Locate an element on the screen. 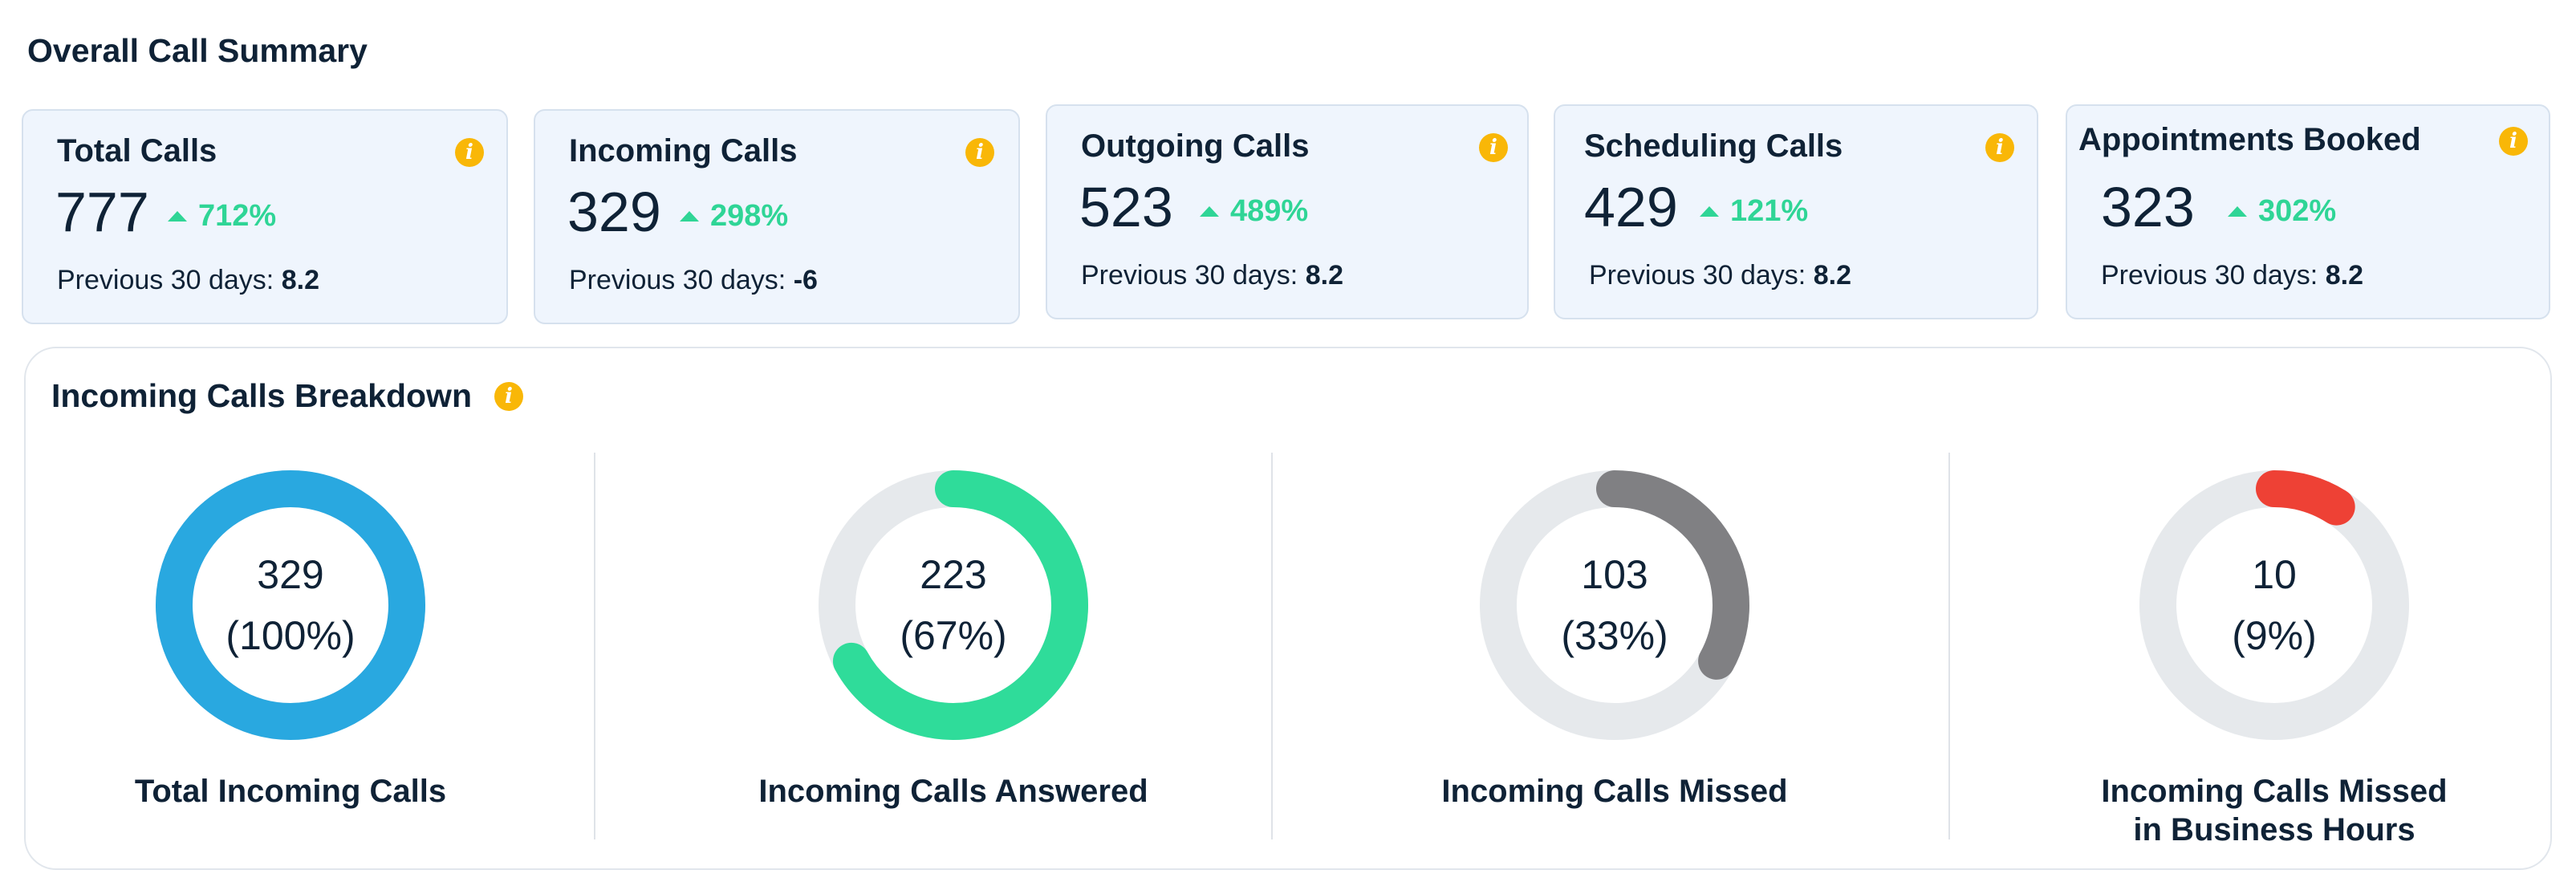  donut-percent: (33%) is located at coordinates (1614, 635).